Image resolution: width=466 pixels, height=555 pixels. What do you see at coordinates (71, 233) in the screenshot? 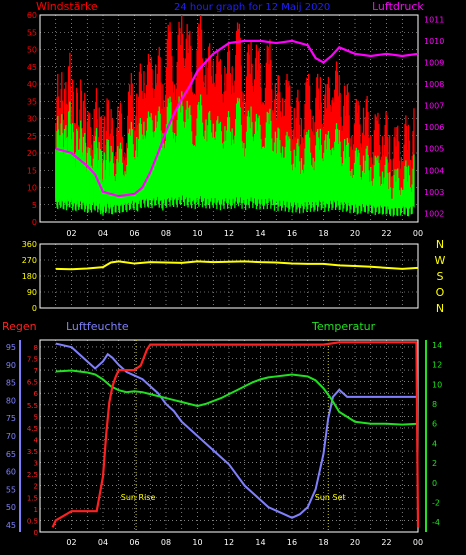
I see `top-x-tick-label: 02` at bounding box center [71, 233].